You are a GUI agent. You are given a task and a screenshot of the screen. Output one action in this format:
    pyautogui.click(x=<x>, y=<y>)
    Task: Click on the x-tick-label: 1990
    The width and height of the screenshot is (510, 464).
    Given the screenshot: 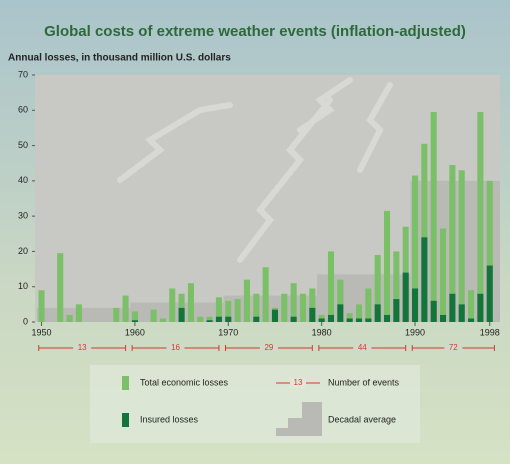 What is the action you would take?
    pyautogui.click(x=415, y=332)
    